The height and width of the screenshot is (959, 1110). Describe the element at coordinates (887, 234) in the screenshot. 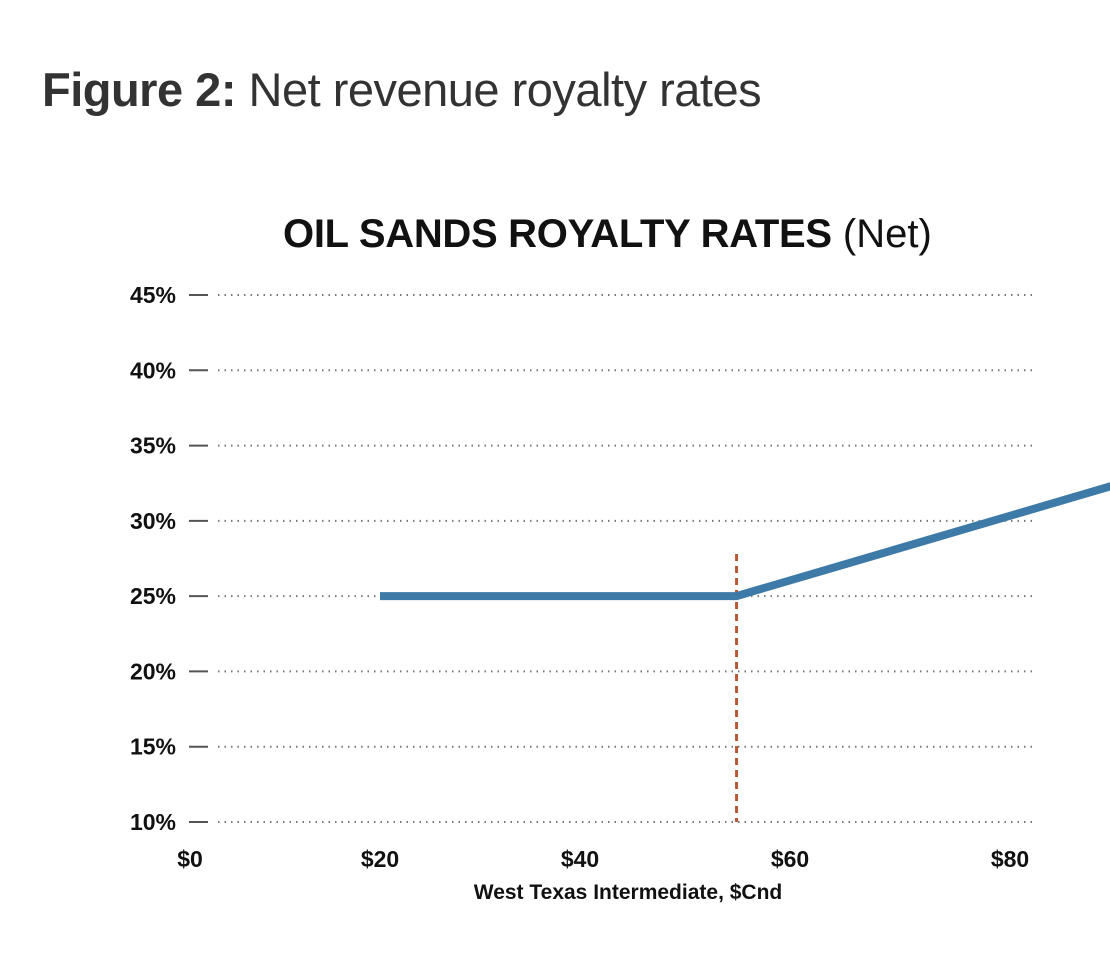

I see `chart-title-subtitle: (Net)` at that location.